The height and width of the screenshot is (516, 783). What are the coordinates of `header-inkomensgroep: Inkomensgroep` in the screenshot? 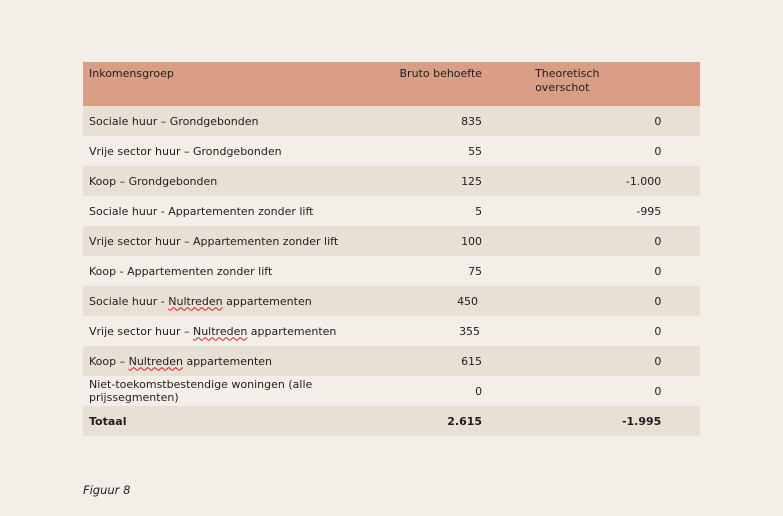 It's located at (131, 73).